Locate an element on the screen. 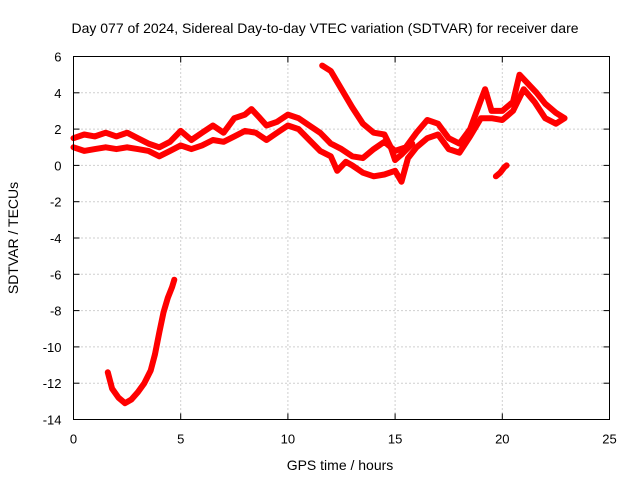 The image size is (640, 480). y-tick-label: 6 is located at coordinates (57, 57).